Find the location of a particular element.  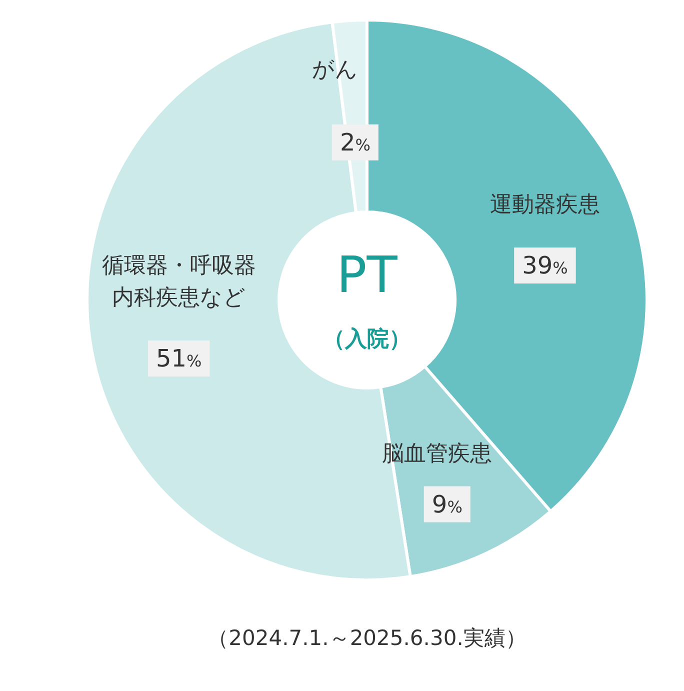

text: PT is located at coordinates (367, 275).